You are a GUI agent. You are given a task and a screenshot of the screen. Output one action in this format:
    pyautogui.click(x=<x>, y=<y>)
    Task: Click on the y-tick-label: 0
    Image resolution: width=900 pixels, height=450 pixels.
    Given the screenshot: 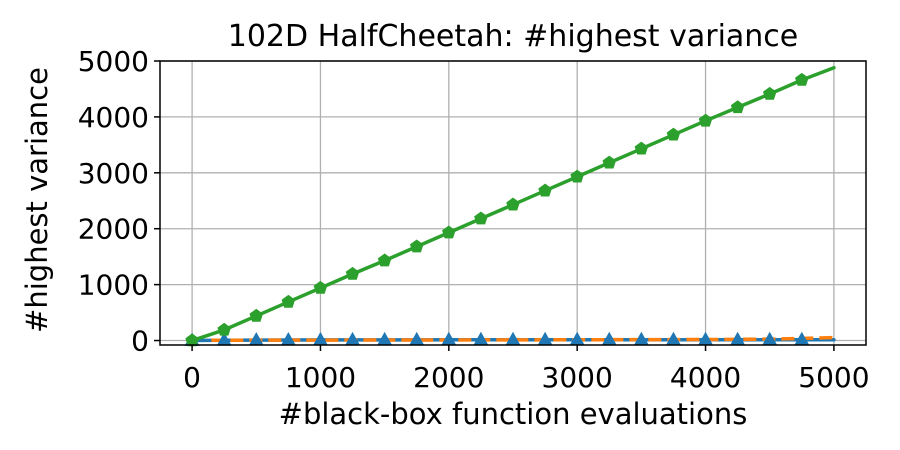 What is the action you would take?
    pyautogui.click(x=140, y=341)
    